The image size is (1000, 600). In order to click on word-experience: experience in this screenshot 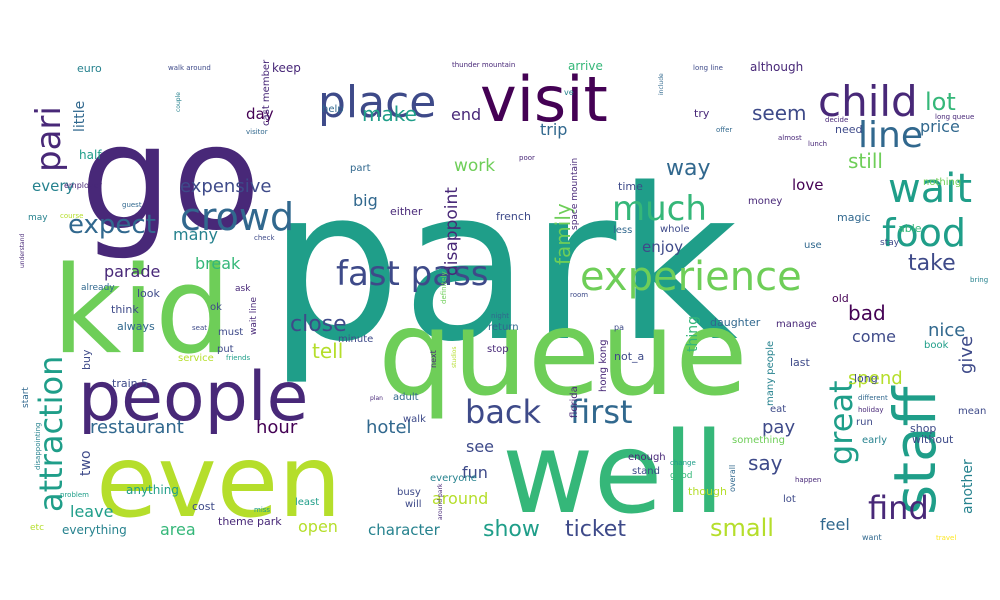, I will do `click(691, 277)`.